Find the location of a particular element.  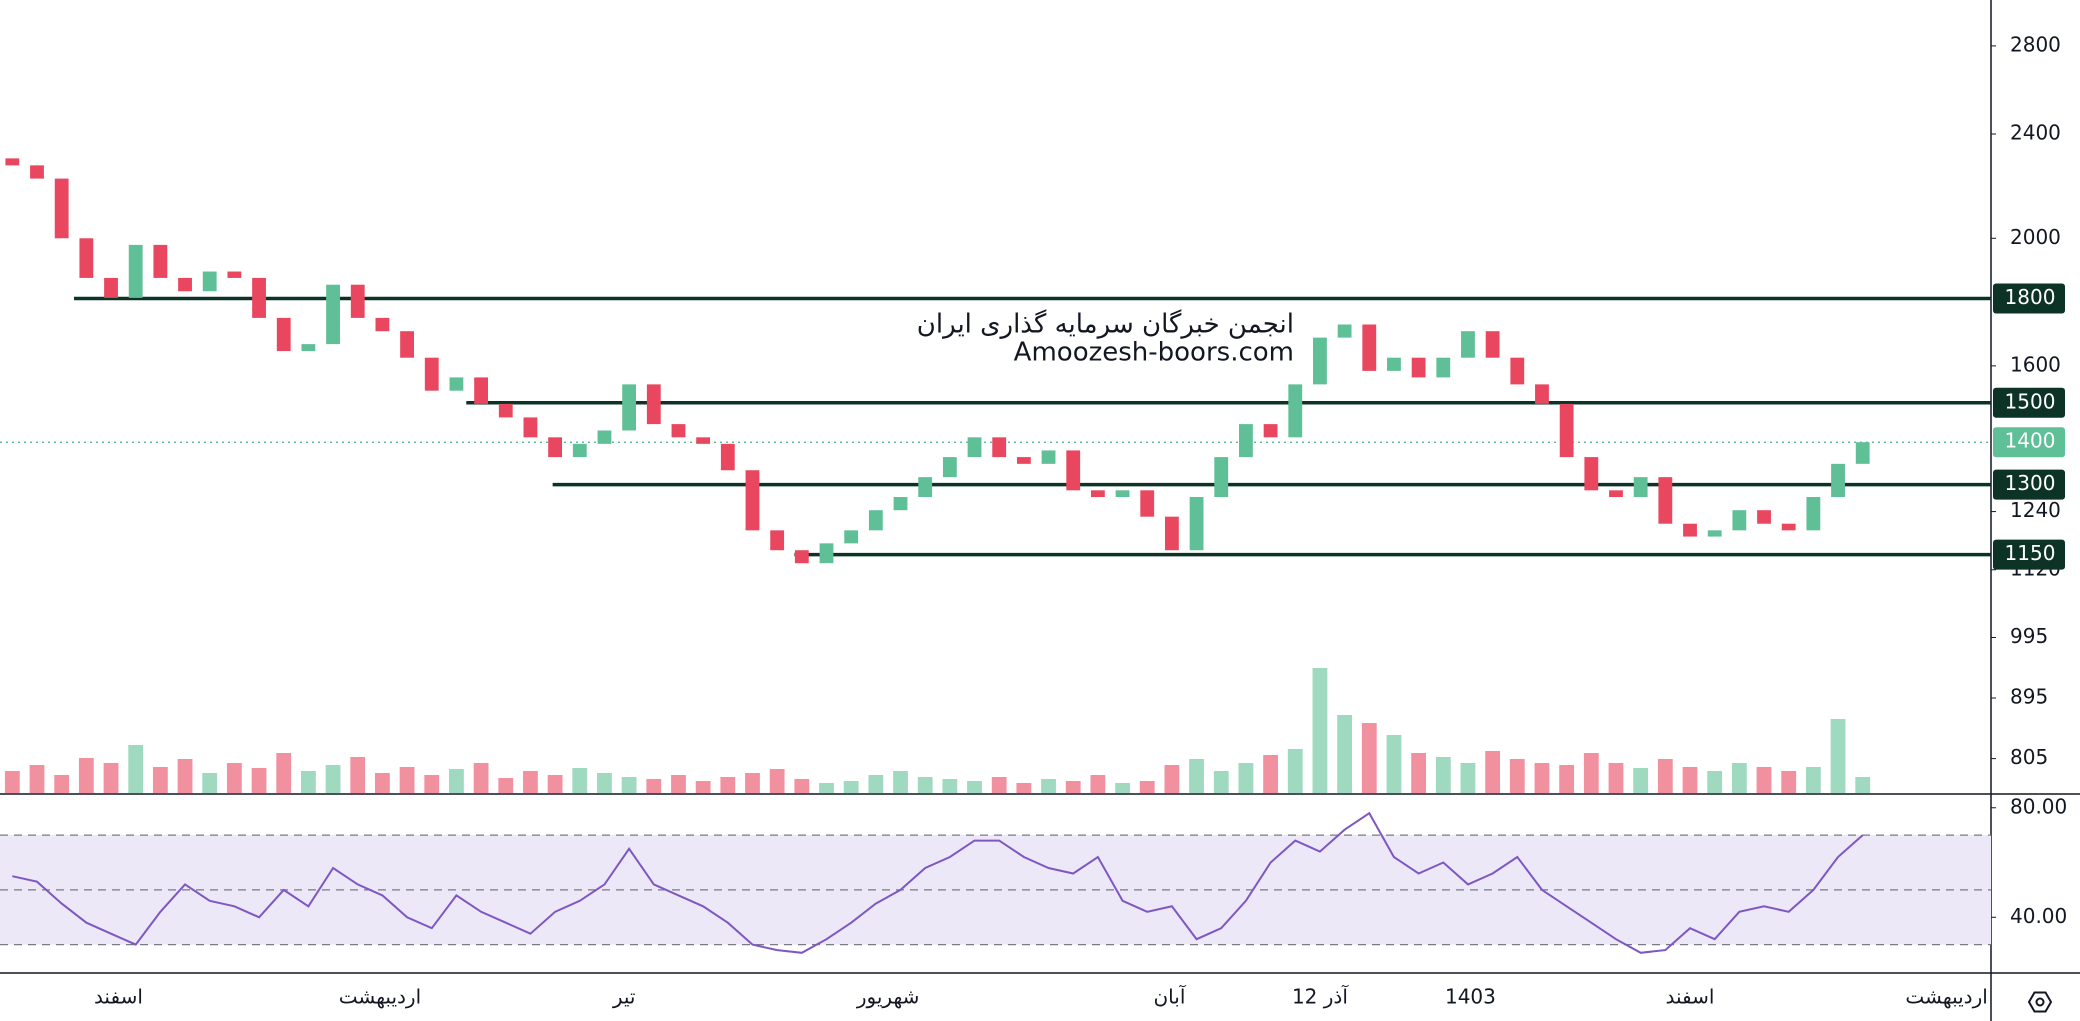

watermark: Amoozesh-boors.com is located at coordinates (1154, 353).